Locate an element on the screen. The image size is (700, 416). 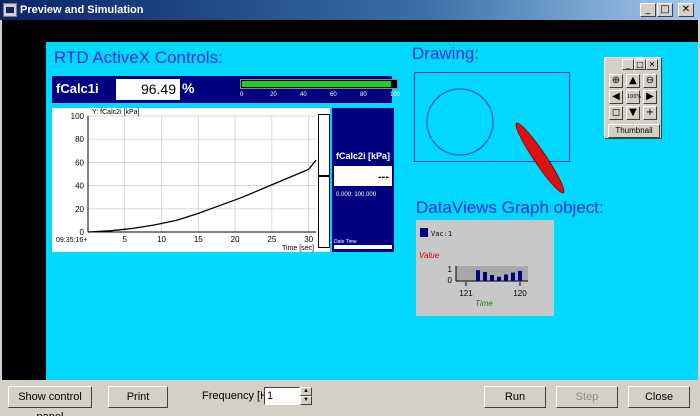
y-tick-label: 80 is located at coordinates (79, 139).